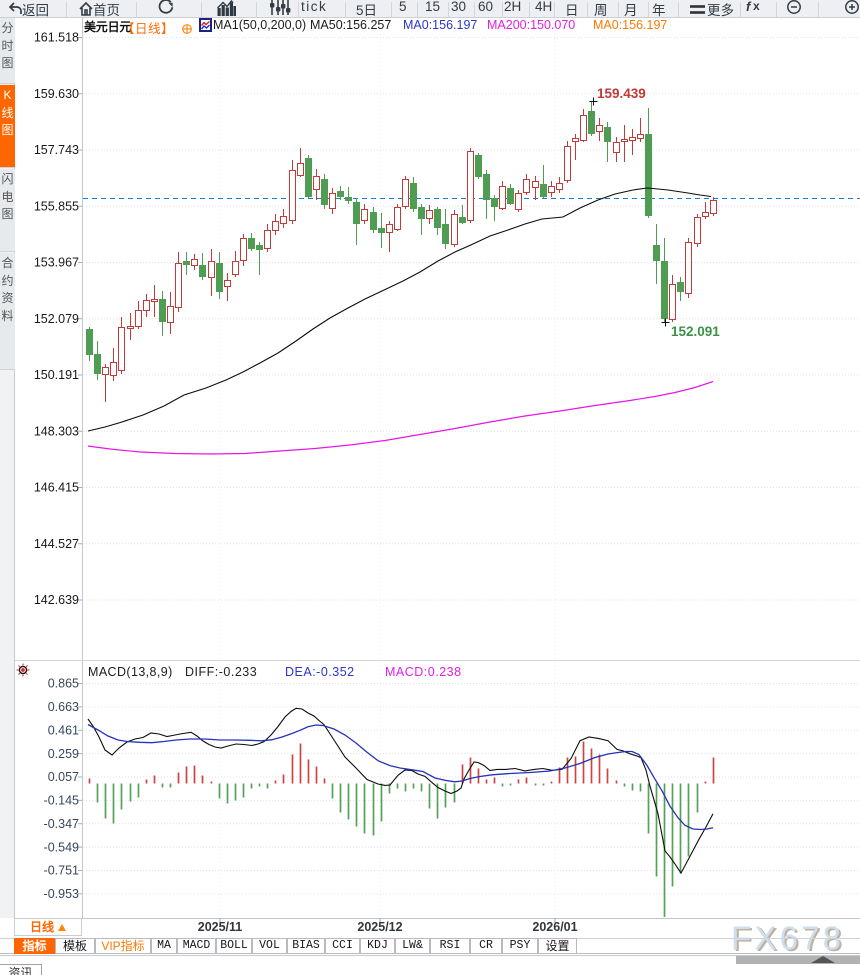 The width and height of the screenshot is (860, 975). I want to click on svg-text: -0.751, so click(61, 871).